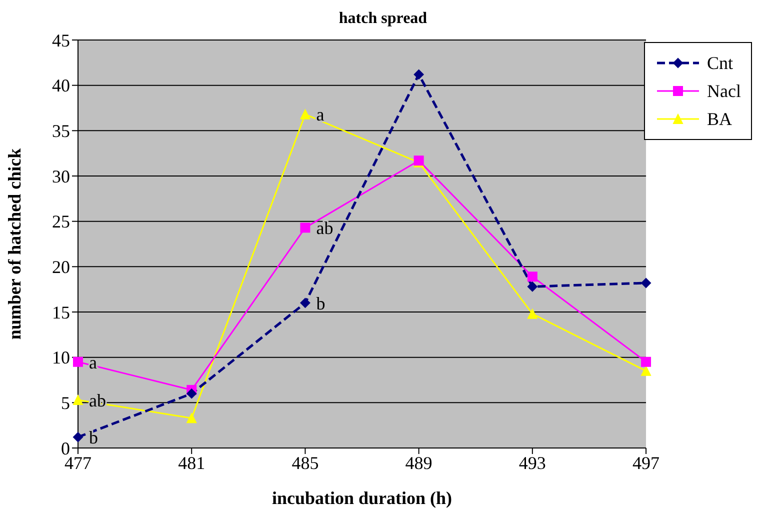 This screenshot has height=525, width=762. I want to click on y-tick-label: 45, so click(61, 40).